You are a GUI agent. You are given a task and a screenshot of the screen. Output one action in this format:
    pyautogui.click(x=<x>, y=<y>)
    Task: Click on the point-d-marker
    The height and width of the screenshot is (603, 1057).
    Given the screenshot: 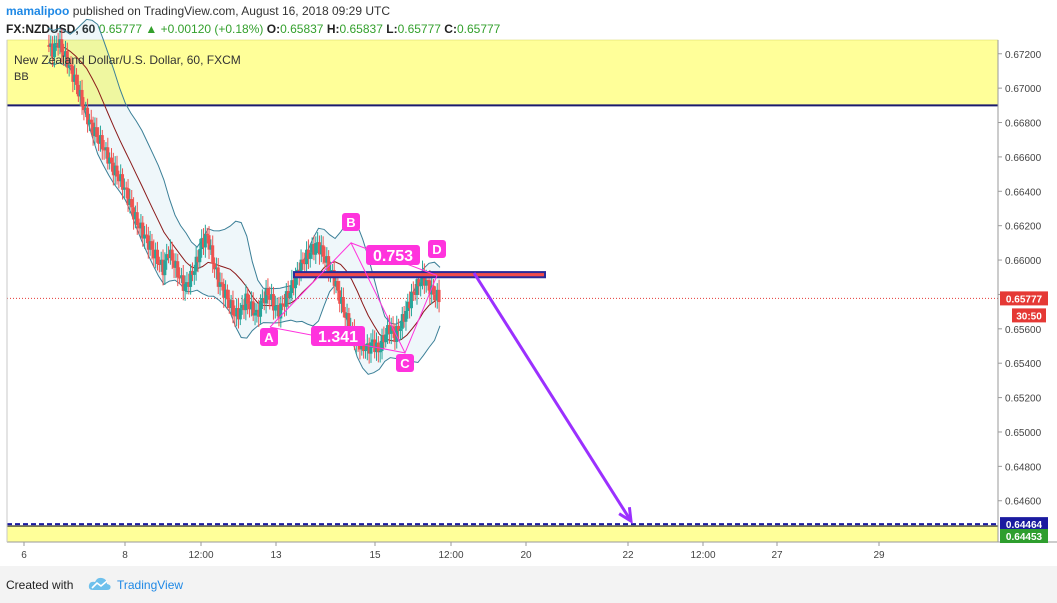 What is the action you would take?
    pyautogui.click(x=437, y=249)
    